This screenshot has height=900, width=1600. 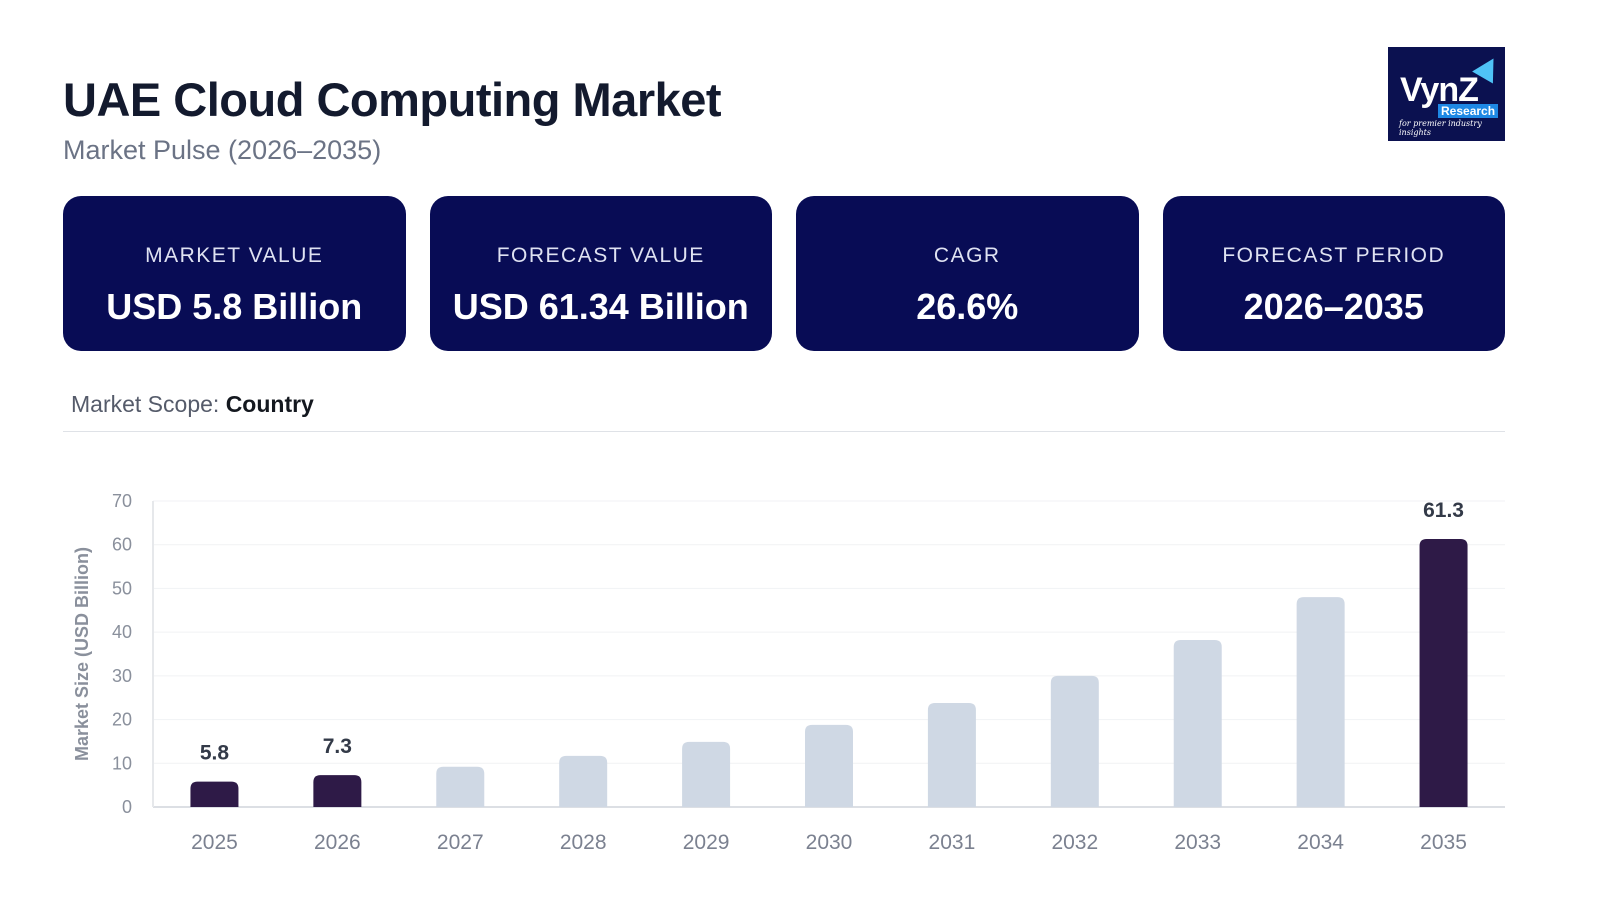 What do you see at coordinates (1197, 723) in the screenshot?
I see `bar-2033` at bounding box center [1197, 723].